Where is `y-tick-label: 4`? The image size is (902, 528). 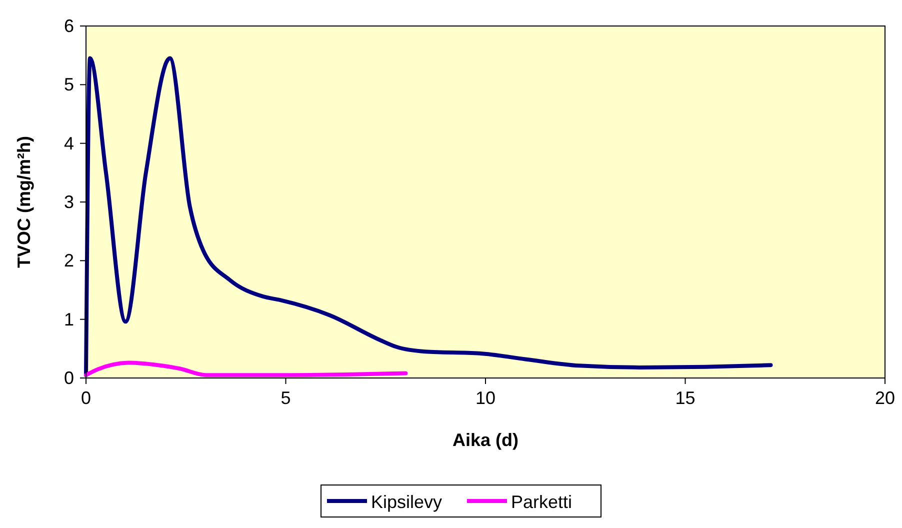
y-tick-label: 4 is located at coordinates (69, 143).